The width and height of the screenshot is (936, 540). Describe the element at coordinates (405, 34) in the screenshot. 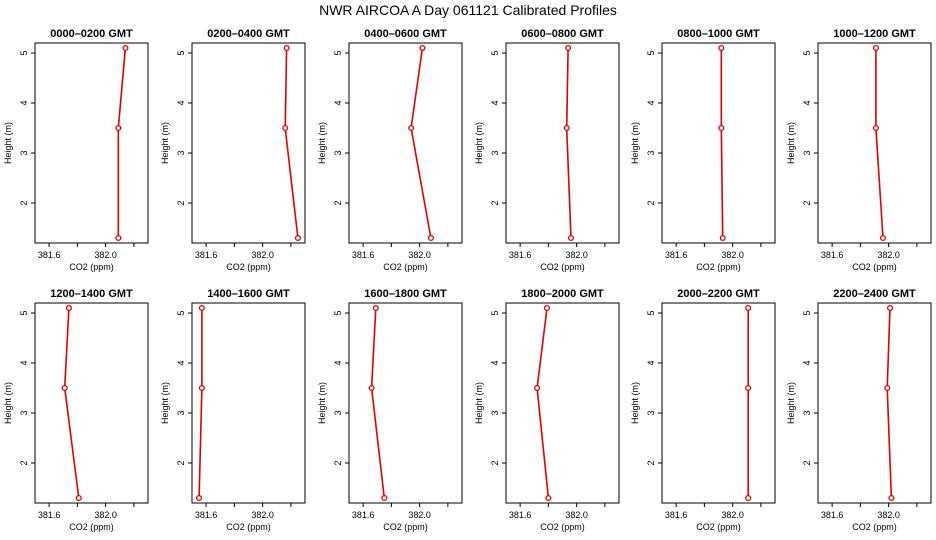

I see `panel-title: 0400–0600 GMT` at that location.